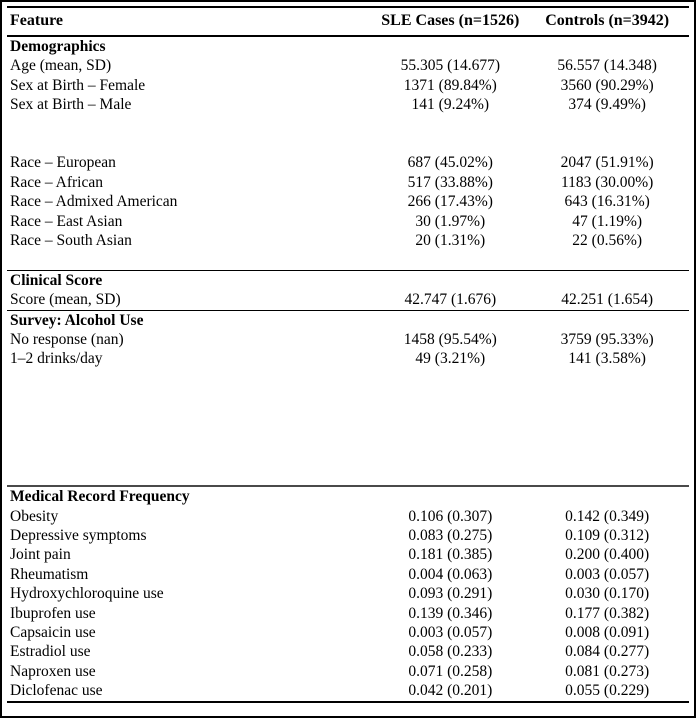 This screenshot has height=718, width=696. I want to click on table-row: Naproxen use 0.071 (0.258) 0.081 (0.273), so click(348, 671).